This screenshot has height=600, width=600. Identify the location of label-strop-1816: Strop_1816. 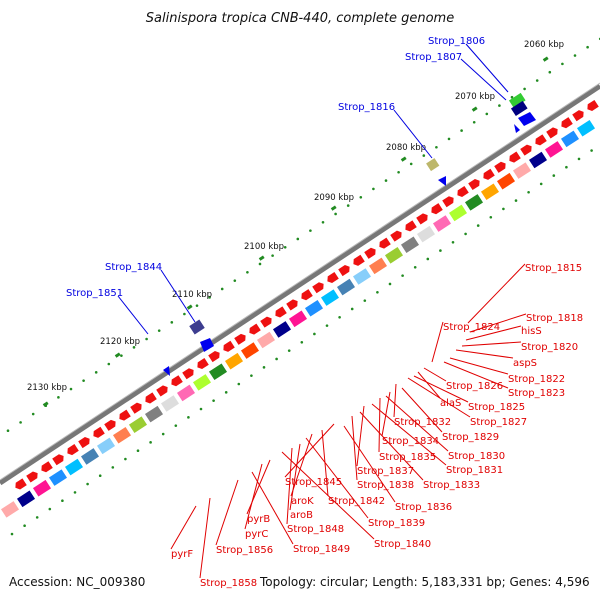
(366, 107).